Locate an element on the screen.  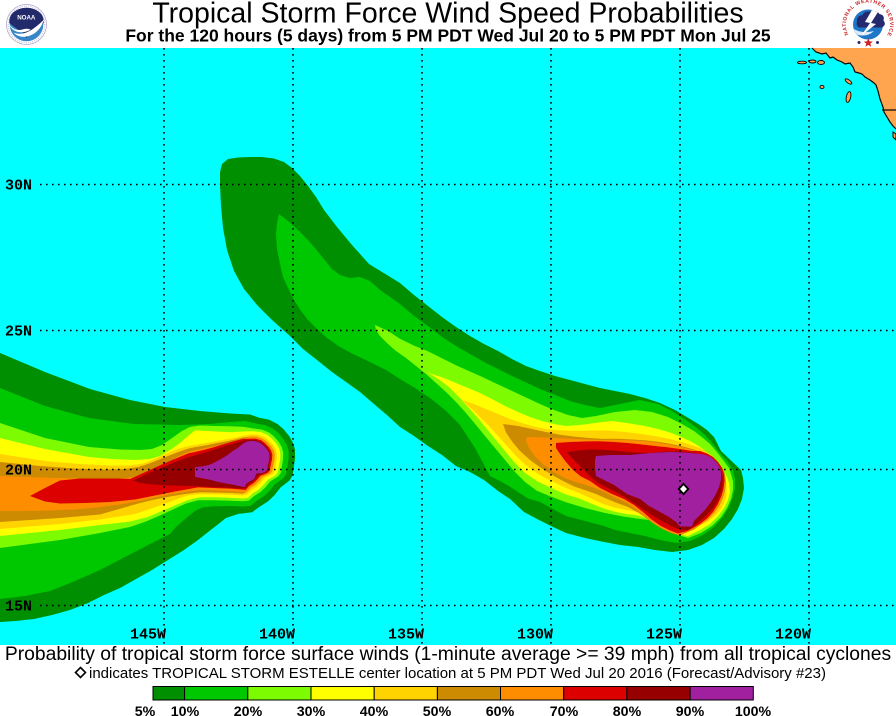
svg-text: 10% is located at coordinates (185, 710).